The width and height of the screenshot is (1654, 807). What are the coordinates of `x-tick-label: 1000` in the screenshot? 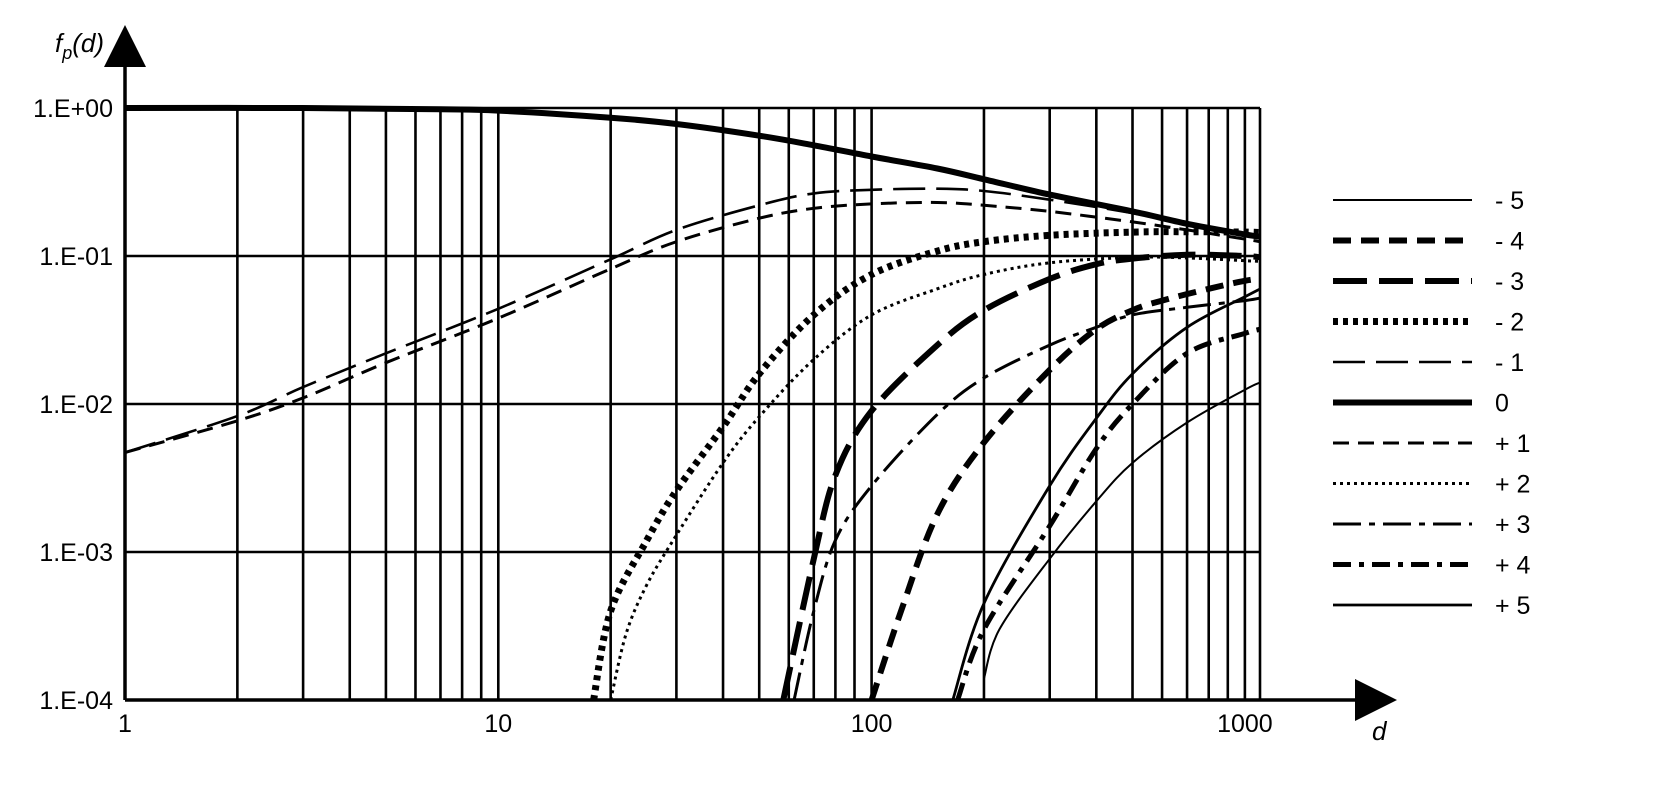 It's located at (1245, 724).